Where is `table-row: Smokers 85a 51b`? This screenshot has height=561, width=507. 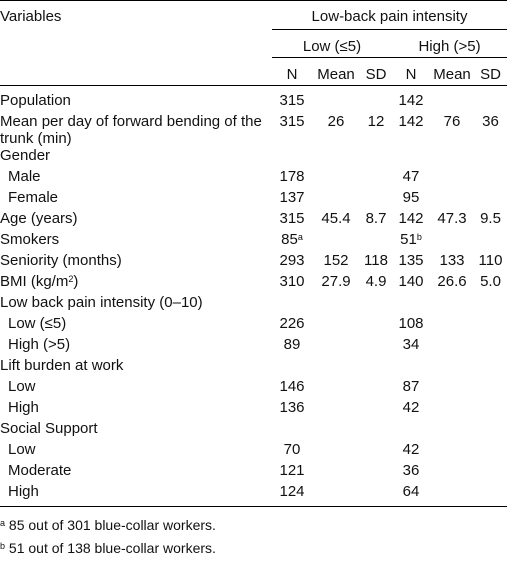 table-row: Smokers 85a 51b is located at coordinates (211, 239).